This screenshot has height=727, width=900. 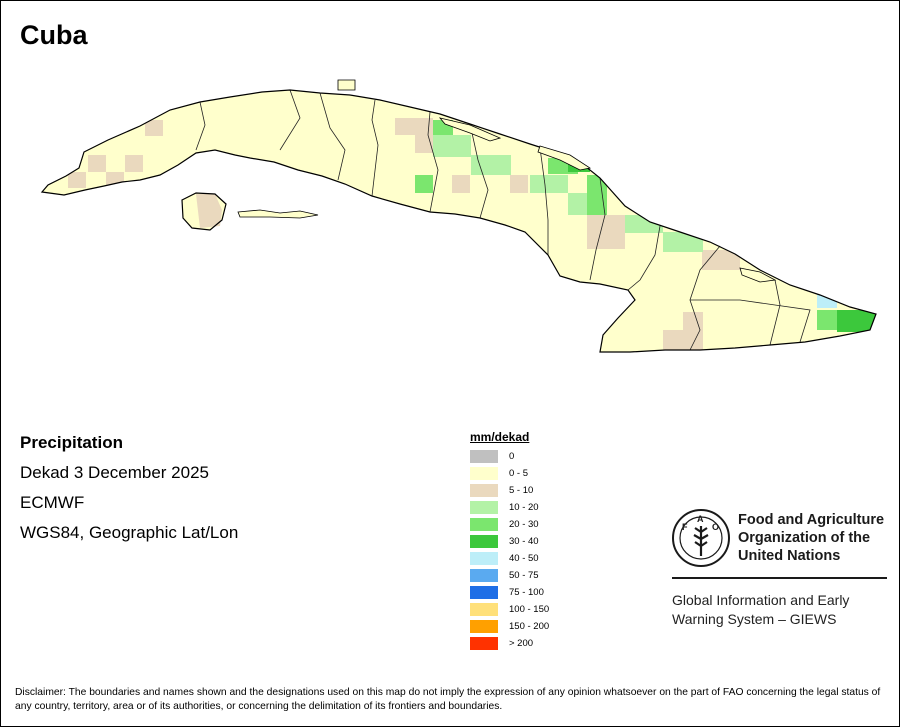 I want to click on legend-item: 20 - 30, so click(x=509, y=524).